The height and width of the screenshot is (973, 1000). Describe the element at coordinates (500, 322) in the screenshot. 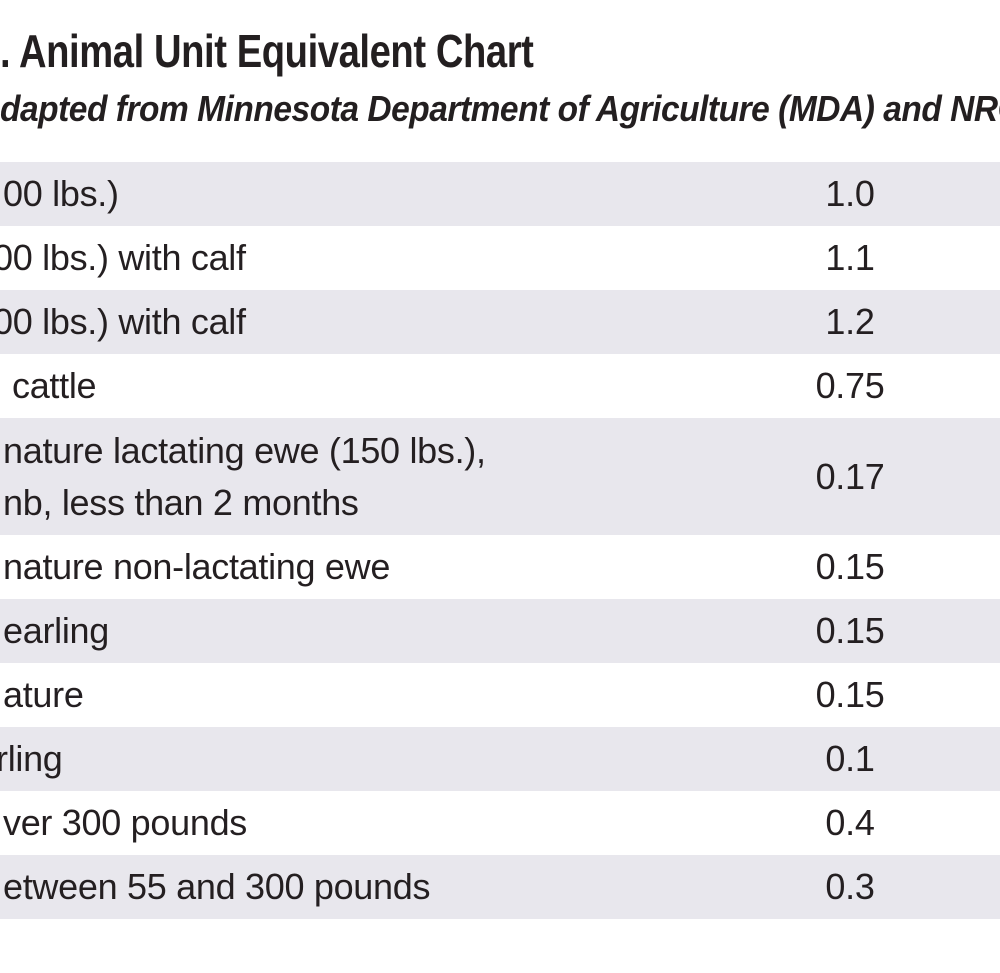

I see `table-row: 00 lbs.) with calf 1.2` at that location.